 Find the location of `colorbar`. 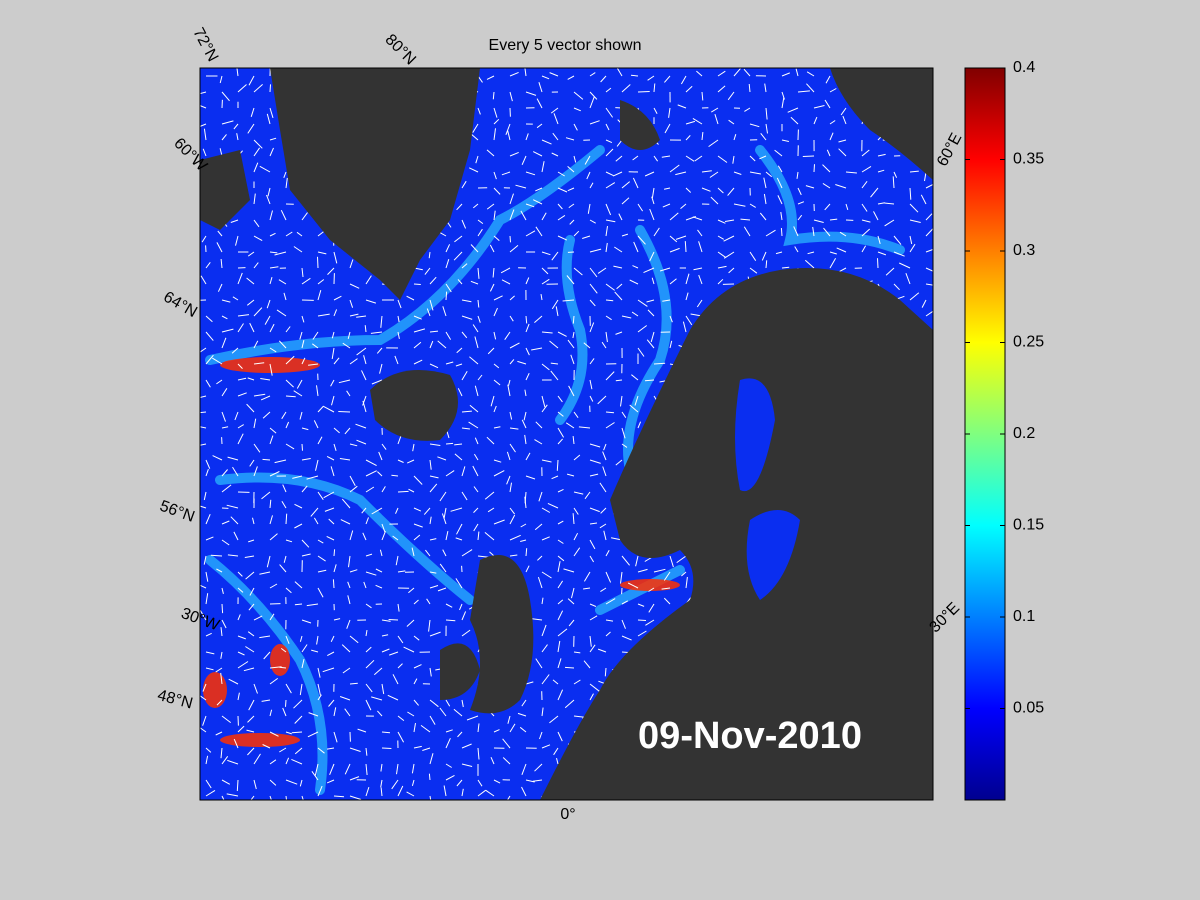

colorbar is located at coordinates (985, 434).